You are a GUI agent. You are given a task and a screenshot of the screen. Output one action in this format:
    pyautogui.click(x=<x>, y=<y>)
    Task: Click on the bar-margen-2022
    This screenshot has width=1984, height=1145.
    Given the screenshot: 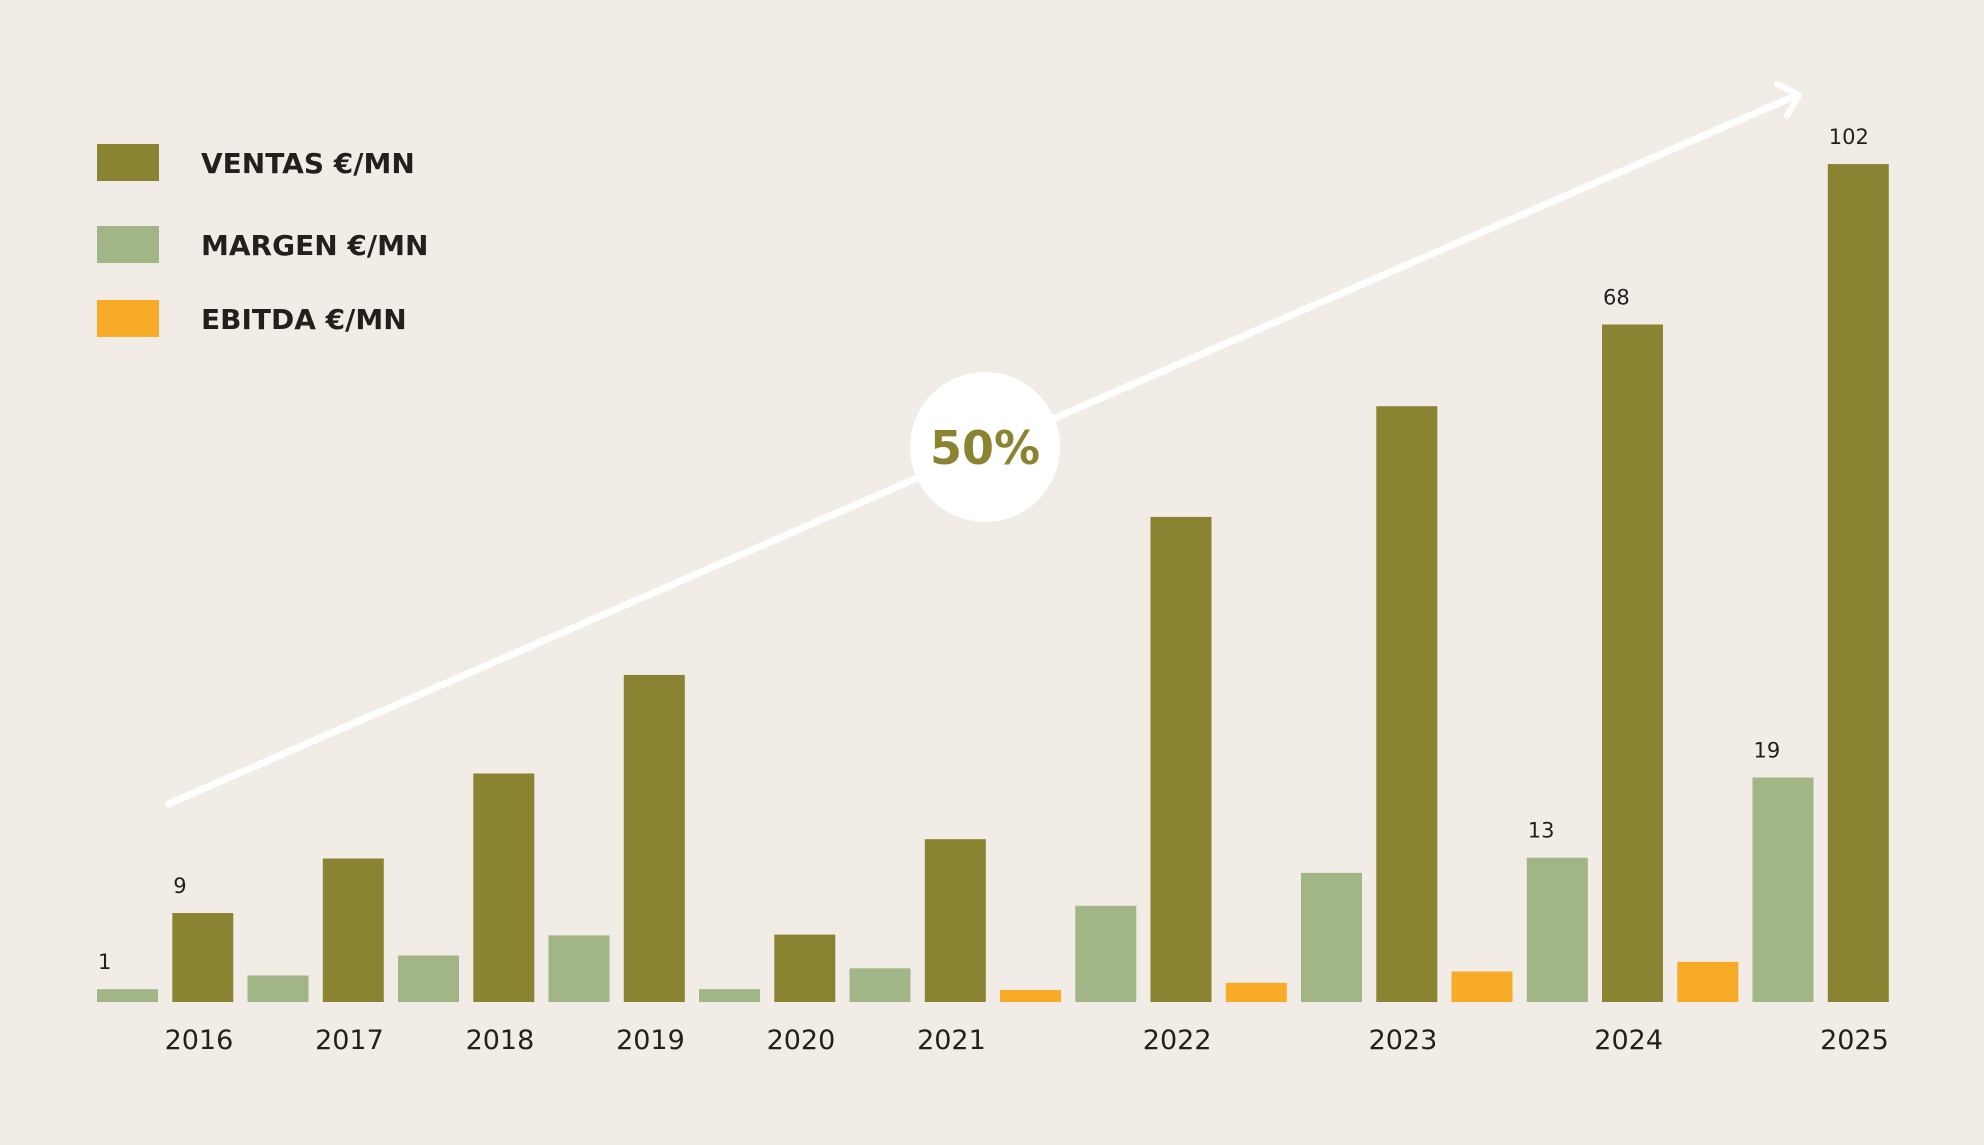 What is the action you would take?
    pyautogui.click(x=1331, y=937)
    